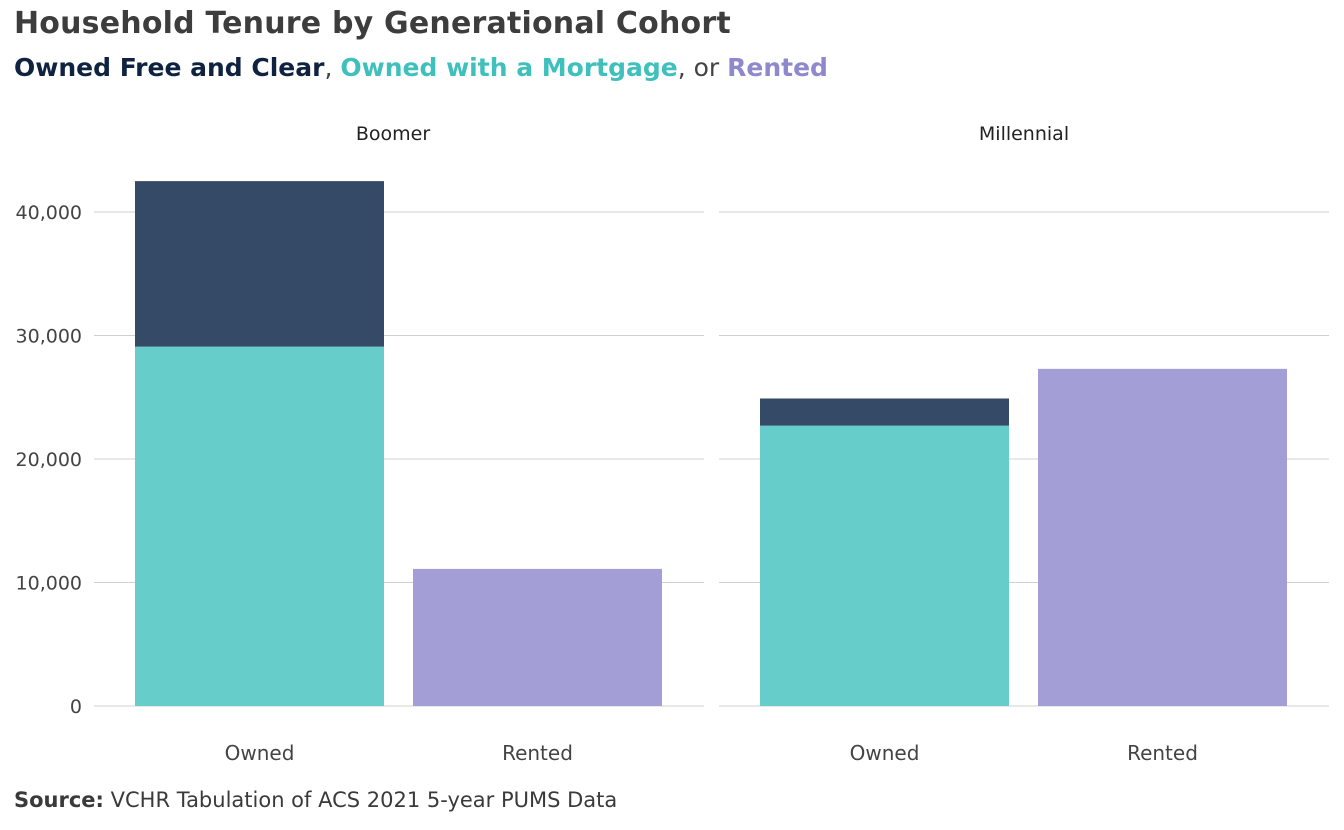 Image resolution: width=1344 pixels, height=830 pixels. I want to click on chart-title: Household Tenure by Generational Cohort, so click(372, 23).